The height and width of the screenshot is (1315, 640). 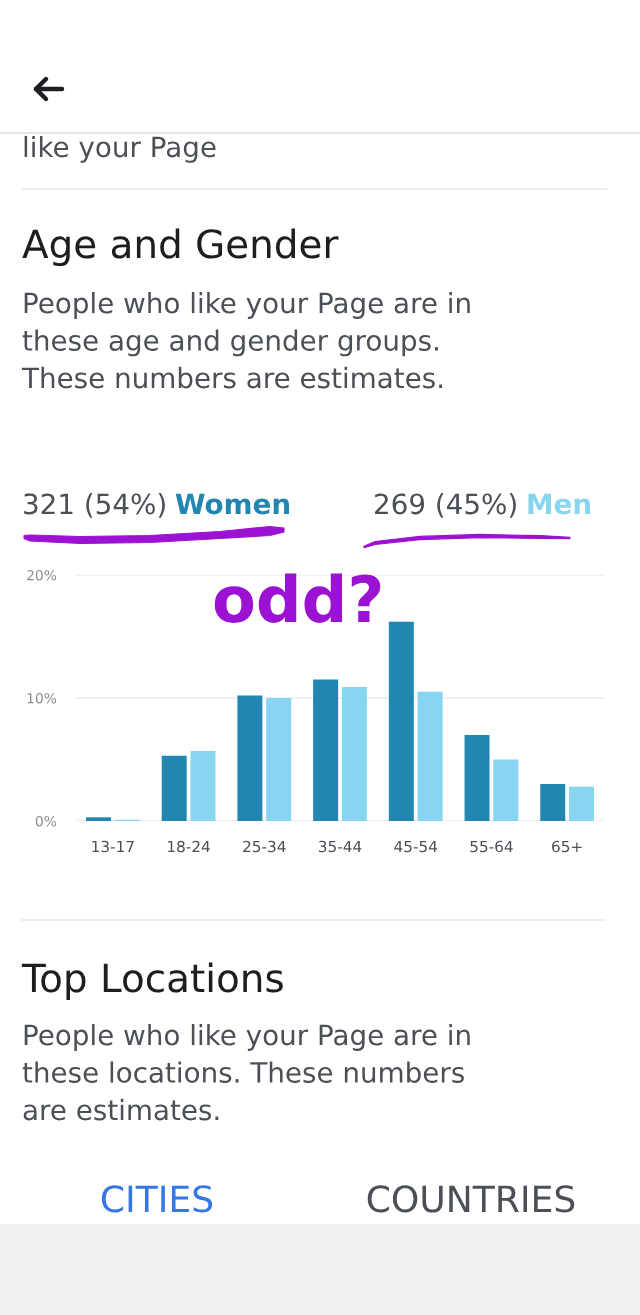 I want to click on x-tick-label: 25-34, so click(x=264, y=846).